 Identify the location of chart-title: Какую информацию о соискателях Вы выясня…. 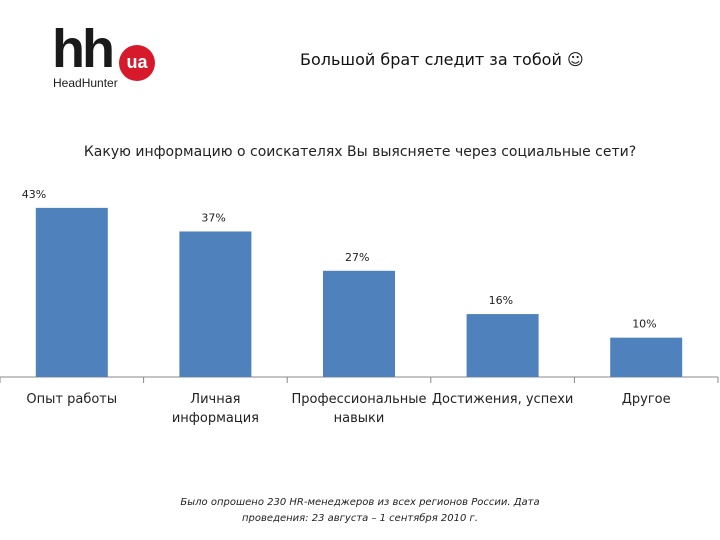
(360, 152).